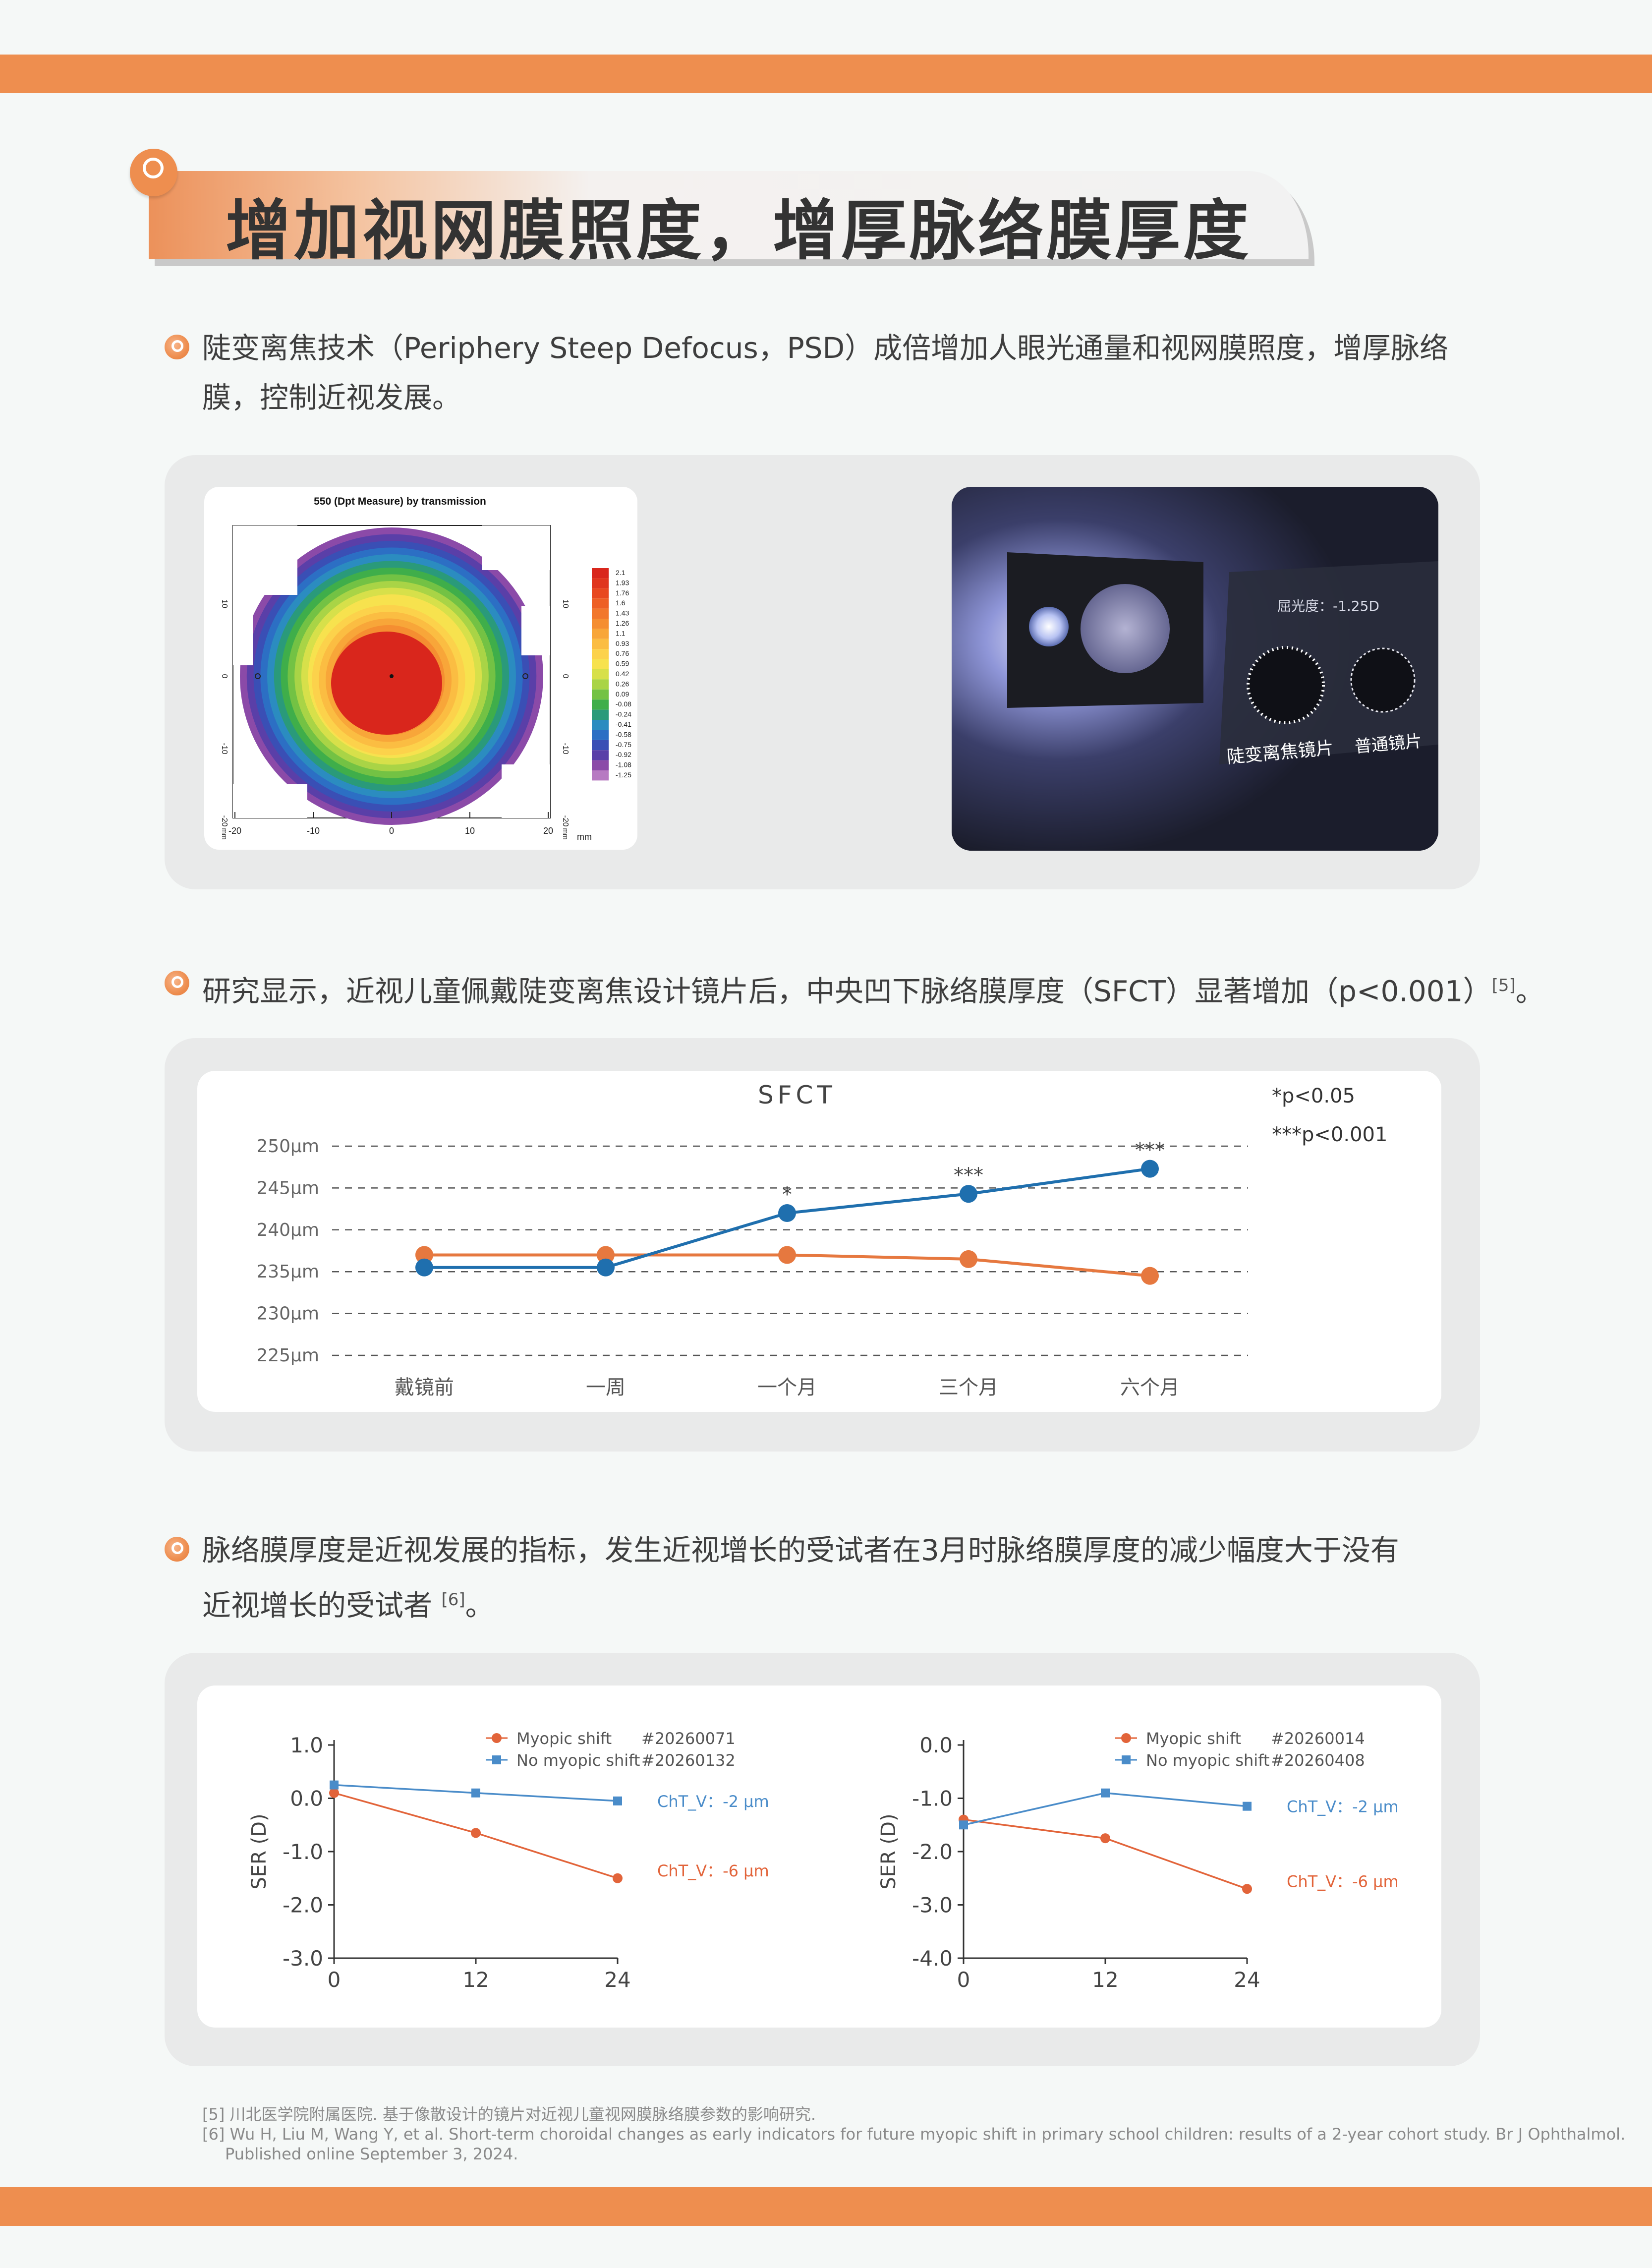  What do you see at coordinates (390, 824) in the screenshot?
I see `power-map-x-ticks: -20 -10 0 10 20` at bounding box center [390, 824].